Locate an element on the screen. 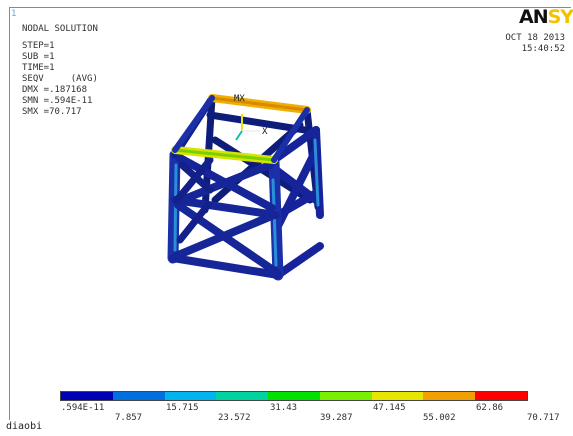 This screenshot has width=573, height=436. window-number: 1 is located at coordinates (14, 14).